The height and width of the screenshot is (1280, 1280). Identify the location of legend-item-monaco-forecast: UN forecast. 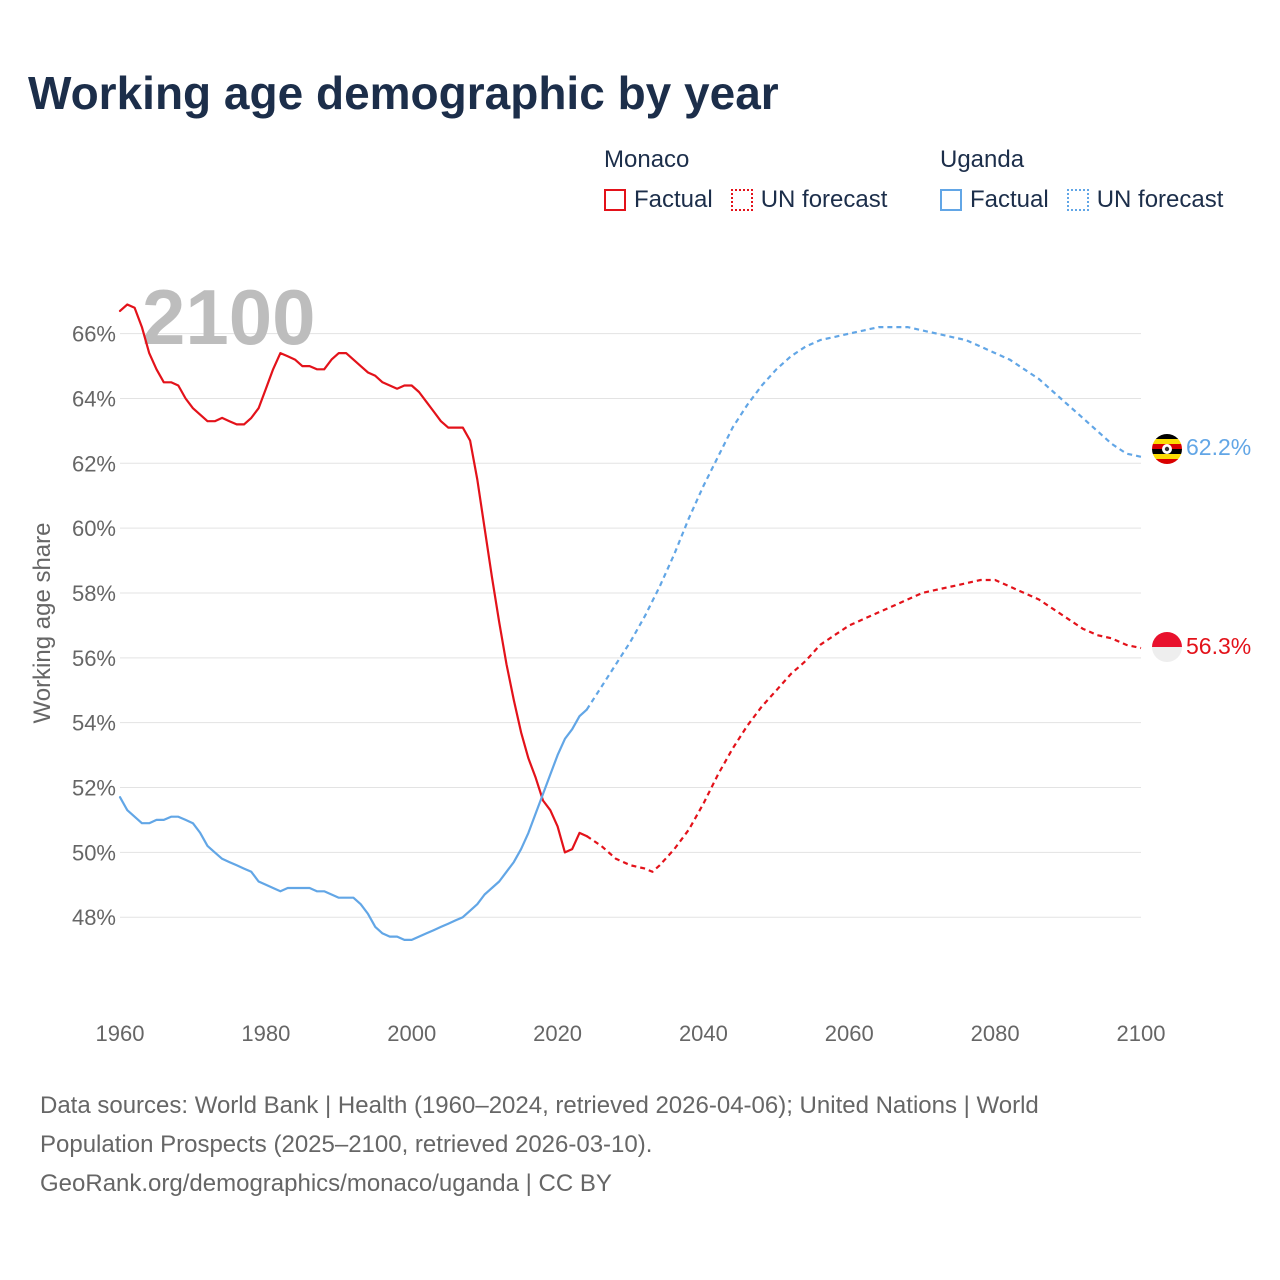
(809, 200).